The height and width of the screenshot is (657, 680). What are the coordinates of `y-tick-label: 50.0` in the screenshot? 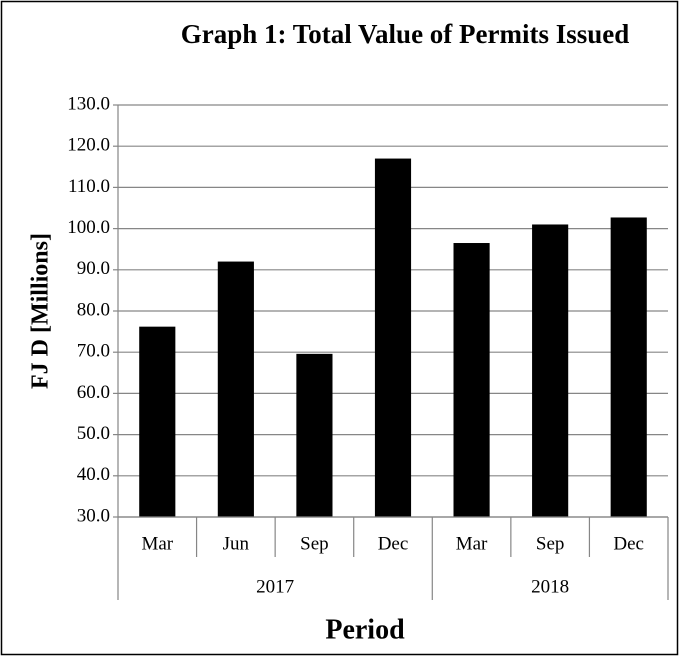 It's located at (93, 433).